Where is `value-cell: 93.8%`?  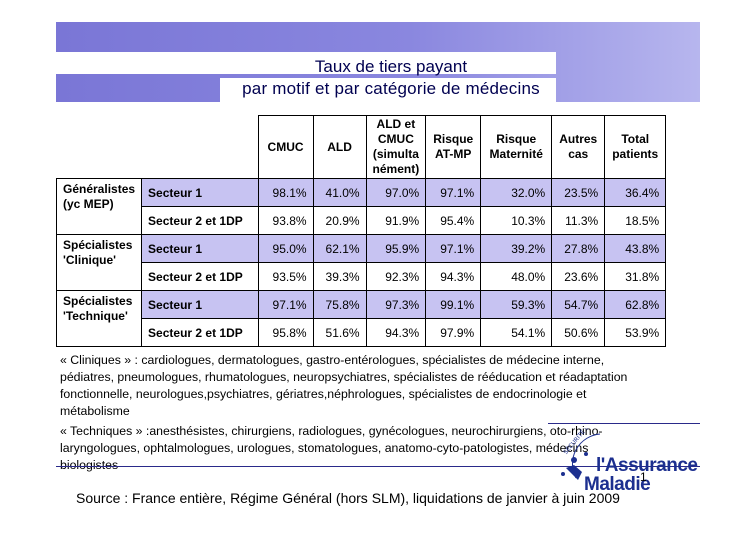 value-cell: 93.8% is located at coordinates (285, 220).